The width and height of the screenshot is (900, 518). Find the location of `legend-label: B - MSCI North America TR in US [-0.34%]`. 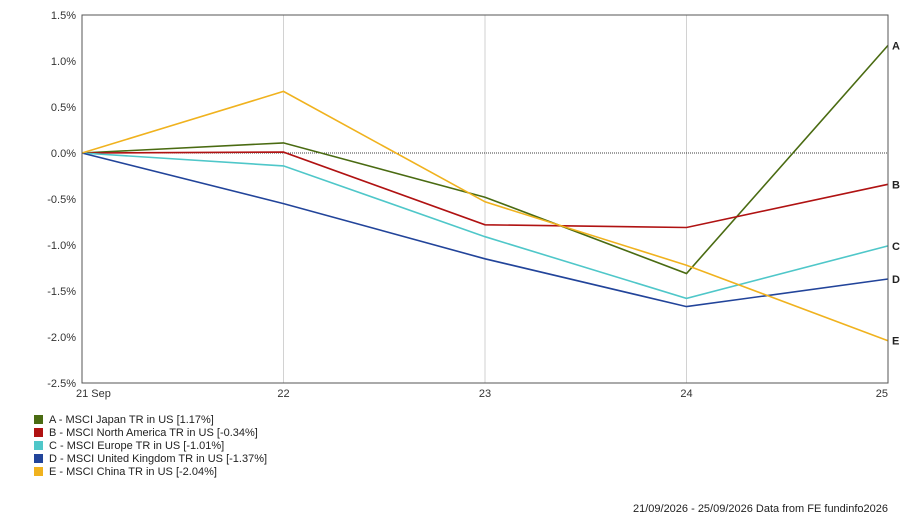

legend-label: B - MSCI North America TR in US [-0.34%] is located at coordinates (153, 432).